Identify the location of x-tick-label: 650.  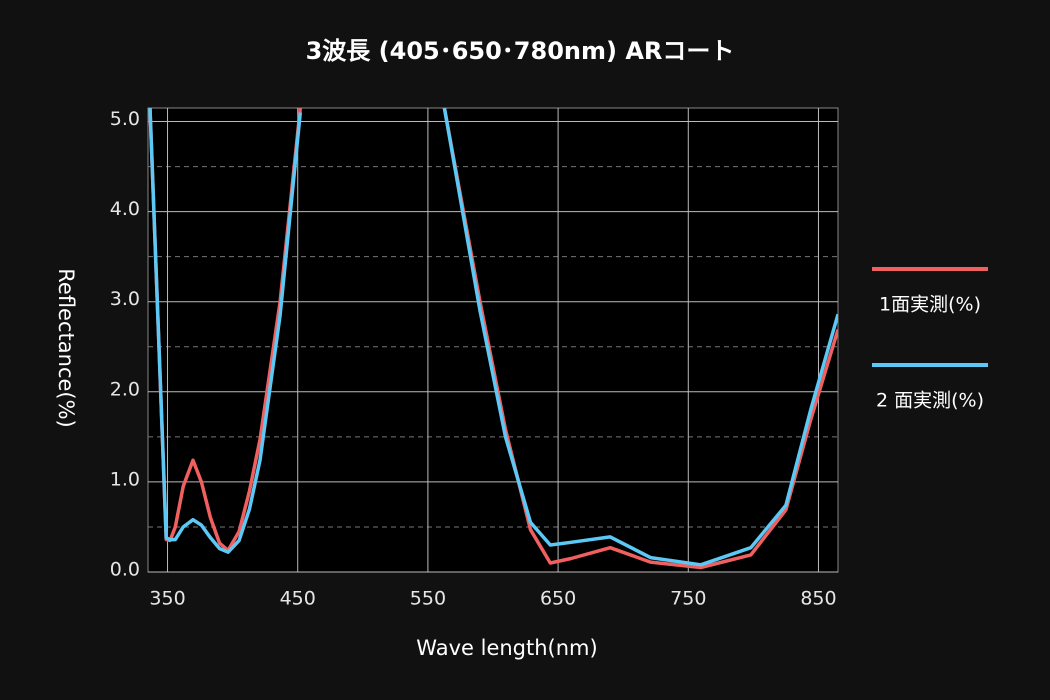
(558, 599).